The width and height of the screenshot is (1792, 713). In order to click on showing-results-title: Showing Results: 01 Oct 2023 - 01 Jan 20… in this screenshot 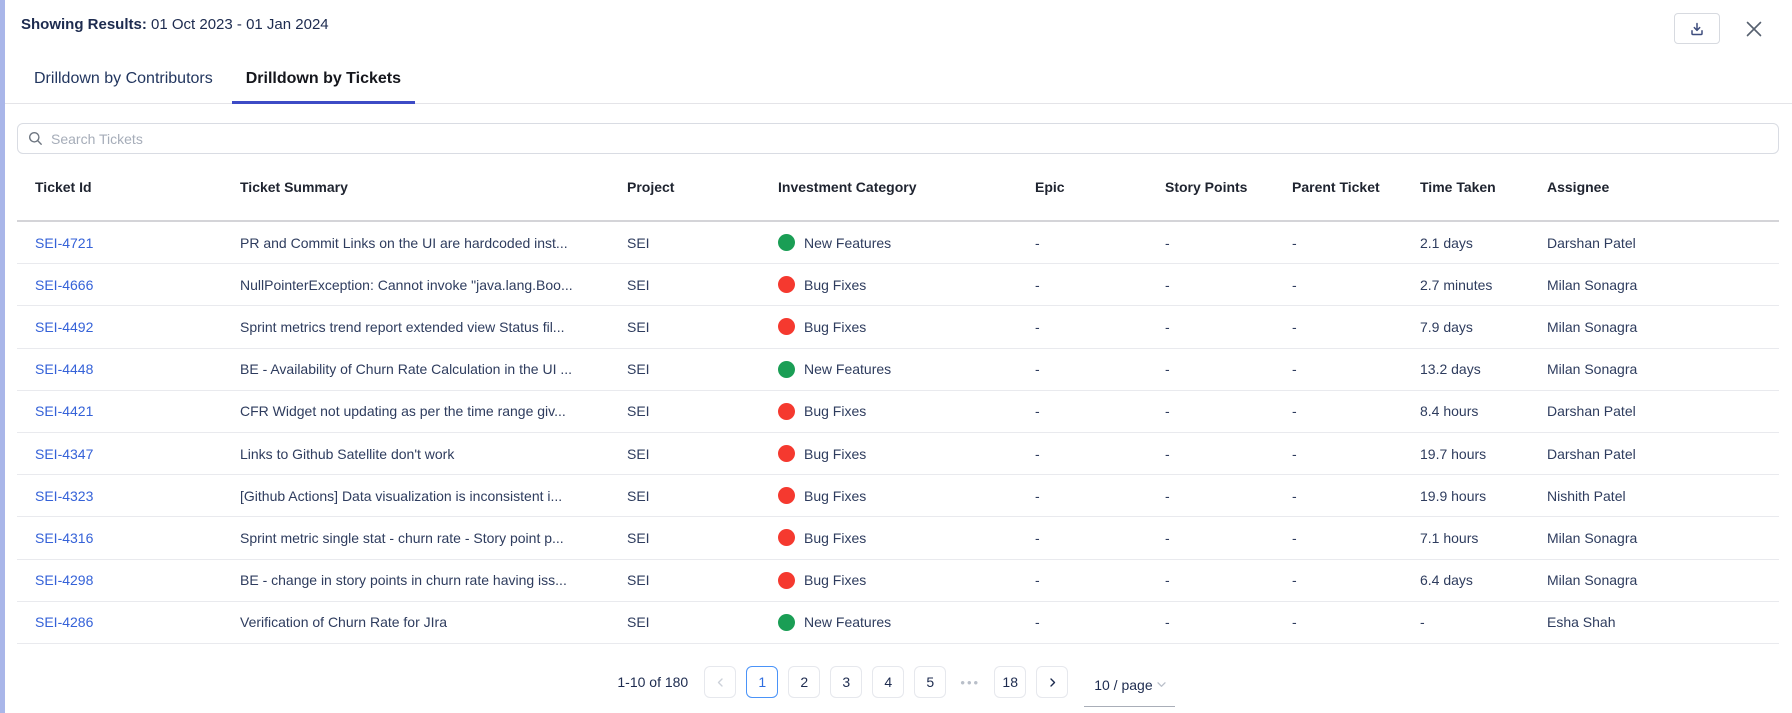, I will do `click(175, 23)`.